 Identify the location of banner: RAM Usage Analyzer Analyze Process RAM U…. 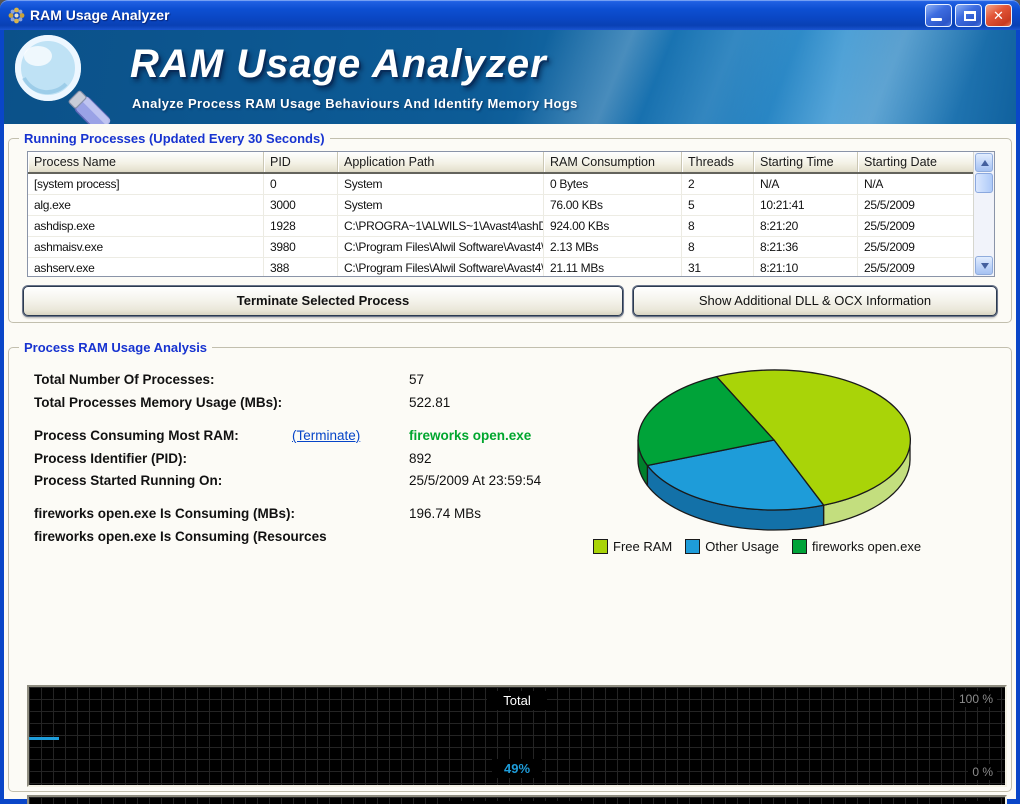
(510, 77).